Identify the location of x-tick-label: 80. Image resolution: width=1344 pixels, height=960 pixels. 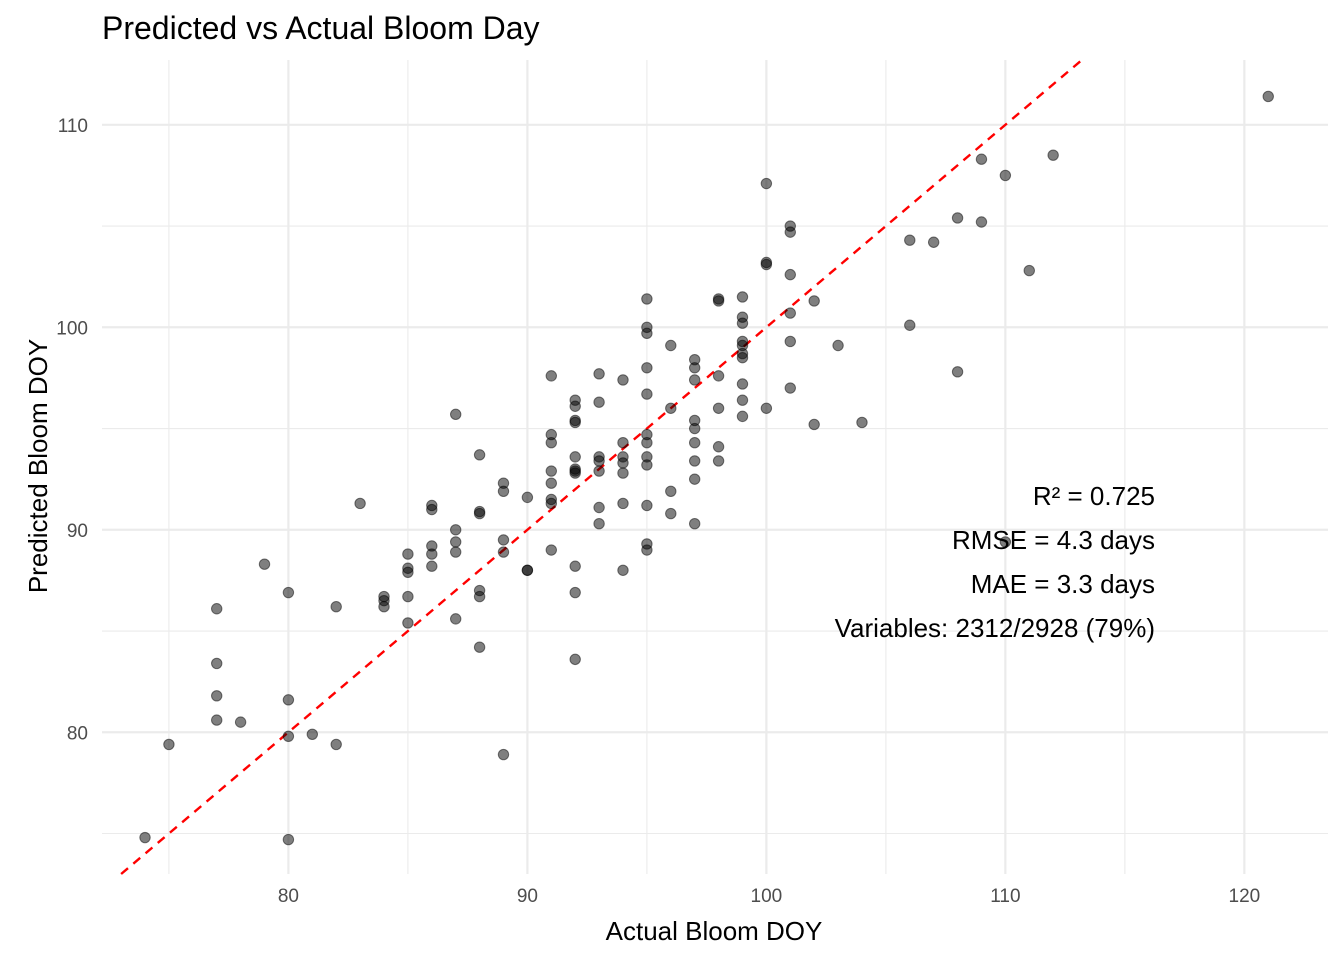
(288, 896).